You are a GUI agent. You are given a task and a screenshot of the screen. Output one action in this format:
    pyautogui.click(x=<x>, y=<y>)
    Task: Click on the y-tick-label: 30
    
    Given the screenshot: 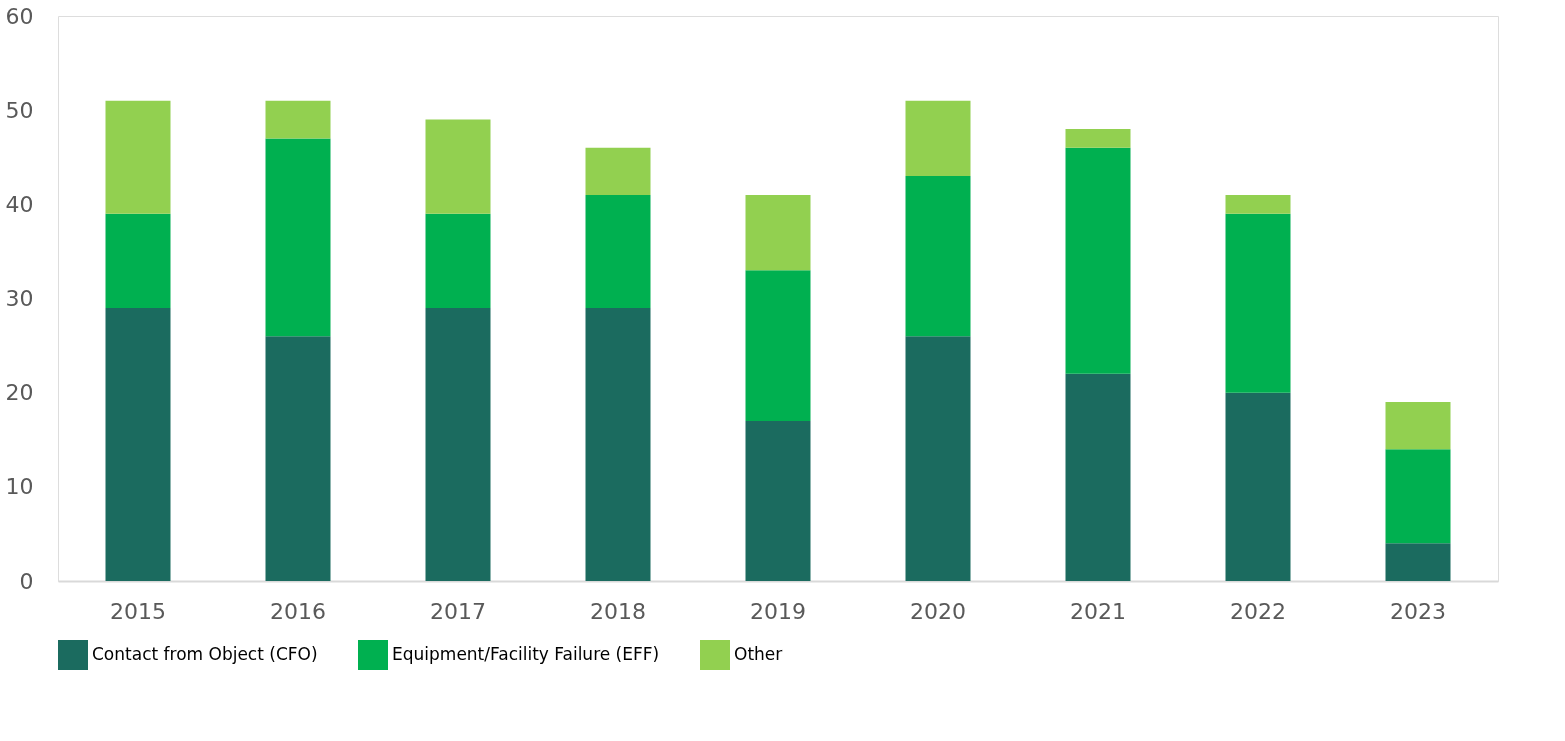 What is the action you would take?
    pyautogui.click(x=19, y=298)
    